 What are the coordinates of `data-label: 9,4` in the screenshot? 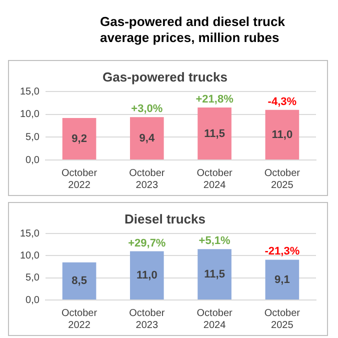 It's located at (147, 138).